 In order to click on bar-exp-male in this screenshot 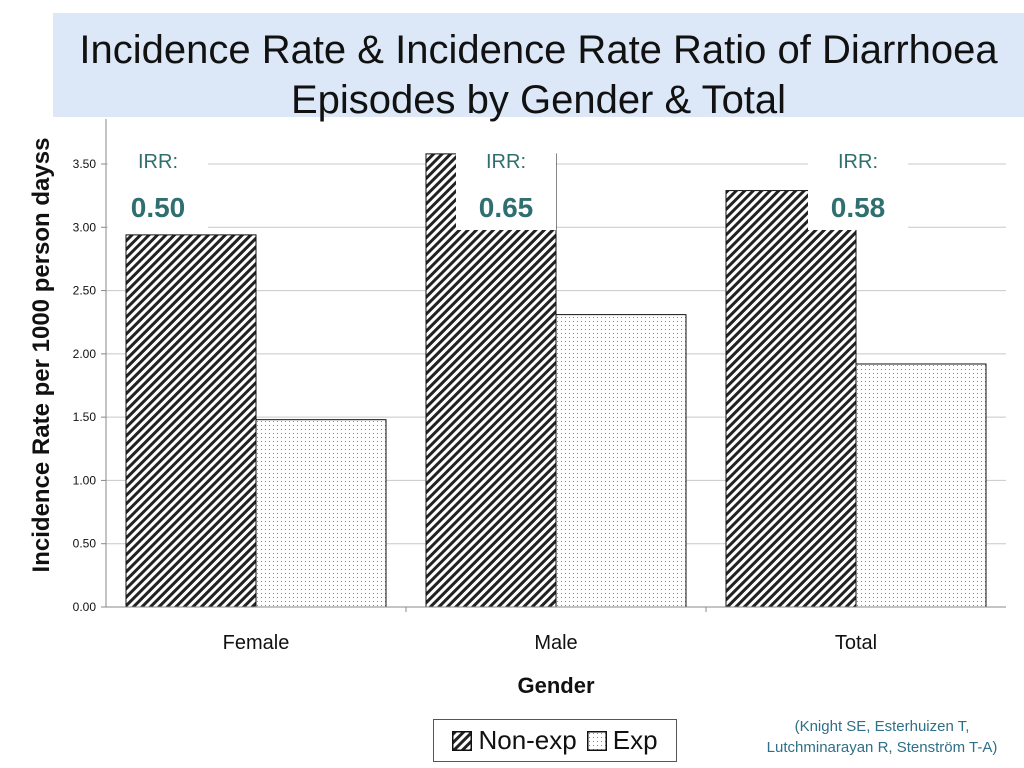, I will do `click(621, 461)`.